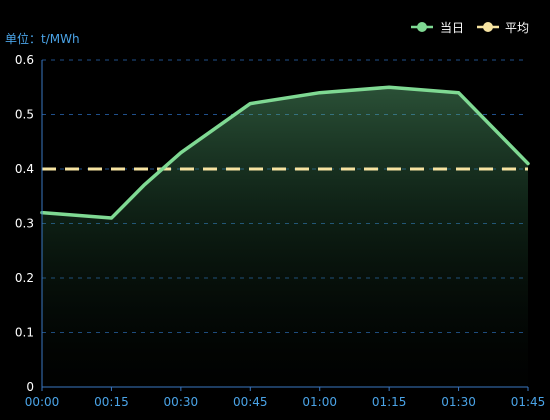 This screenshot has height=420, width=550. Describe the element at coordinates (285, 402) in the screenshot. I see `x-tick-labels: 00:00 00:15 00:30 00:45 01:00 01:15 01:30 01:45` at that location.